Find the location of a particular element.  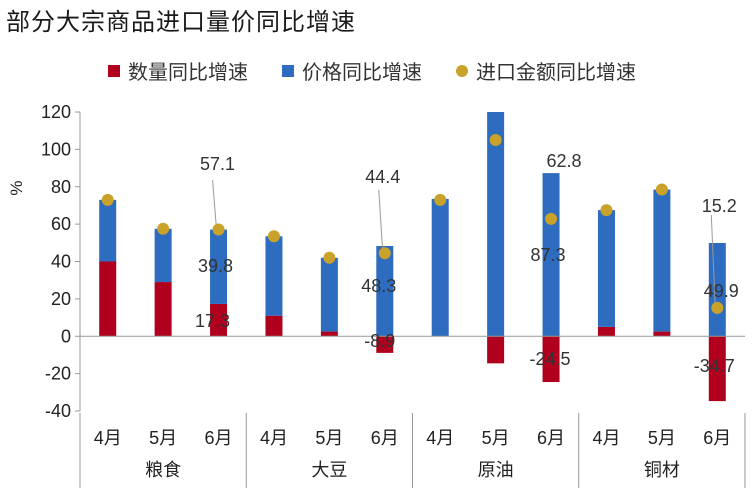

legend-label-amount: 进口金额同比增速 is located at coordinates (556, 72).